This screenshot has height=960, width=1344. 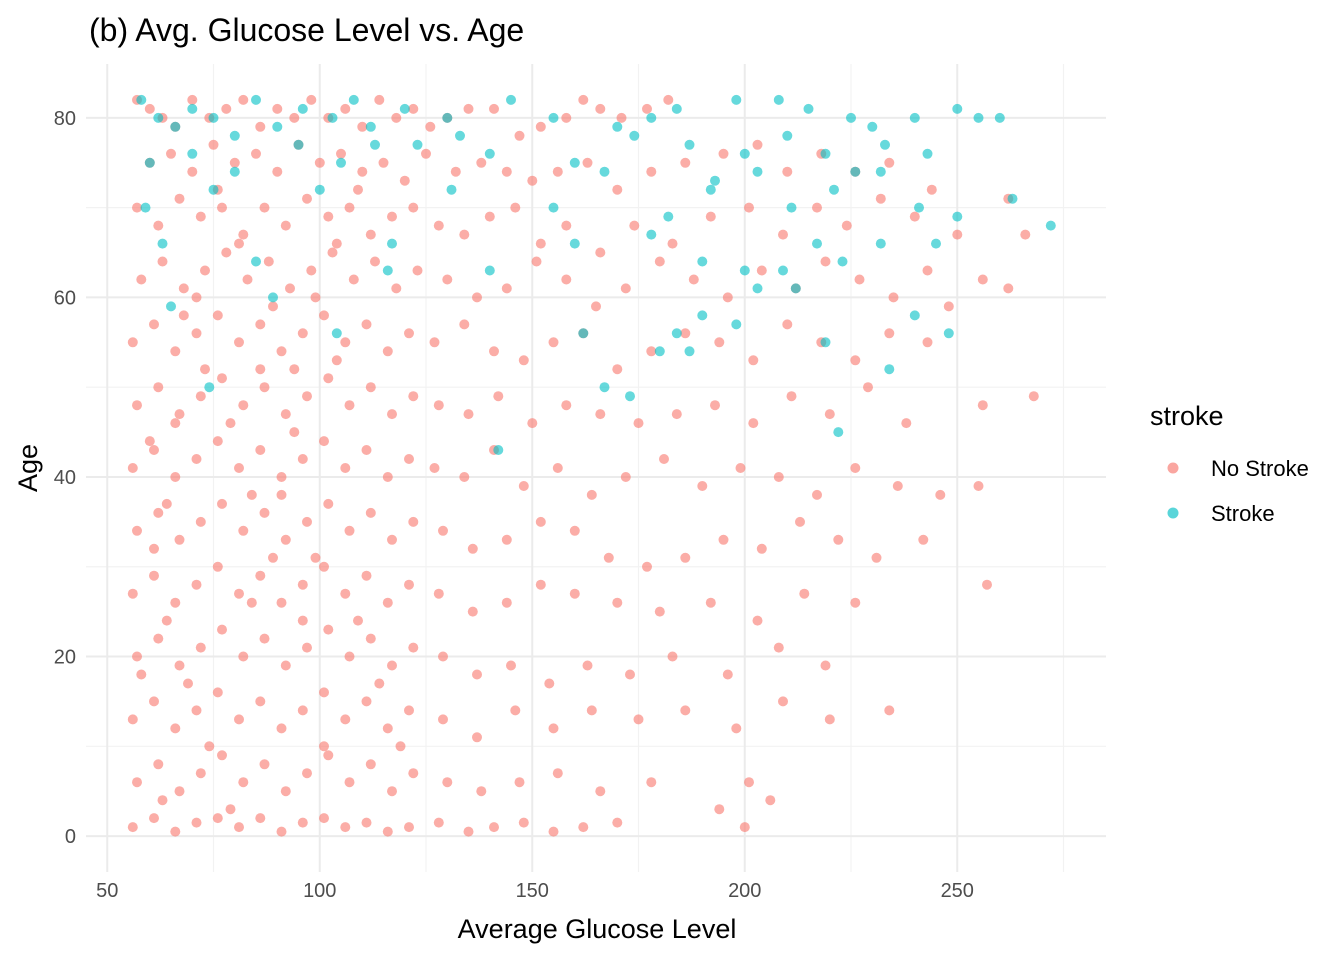 What do you see at coordinates (1187, 416) in the screenshot?
I see `legend-title: stroke` at bounding box center [1187, 416].